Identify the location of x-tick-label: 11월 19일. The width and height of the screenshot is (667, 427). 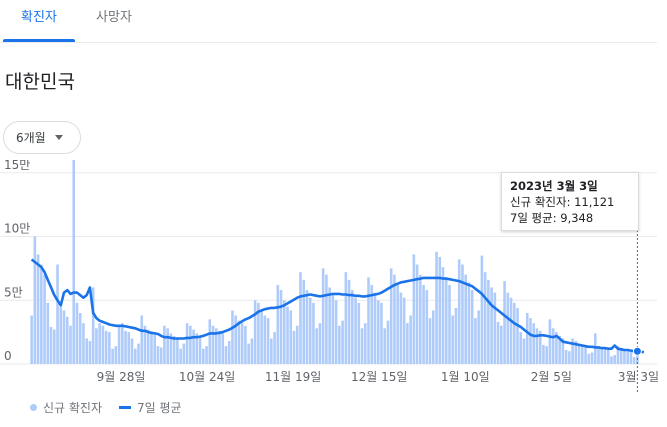
(293, 377).